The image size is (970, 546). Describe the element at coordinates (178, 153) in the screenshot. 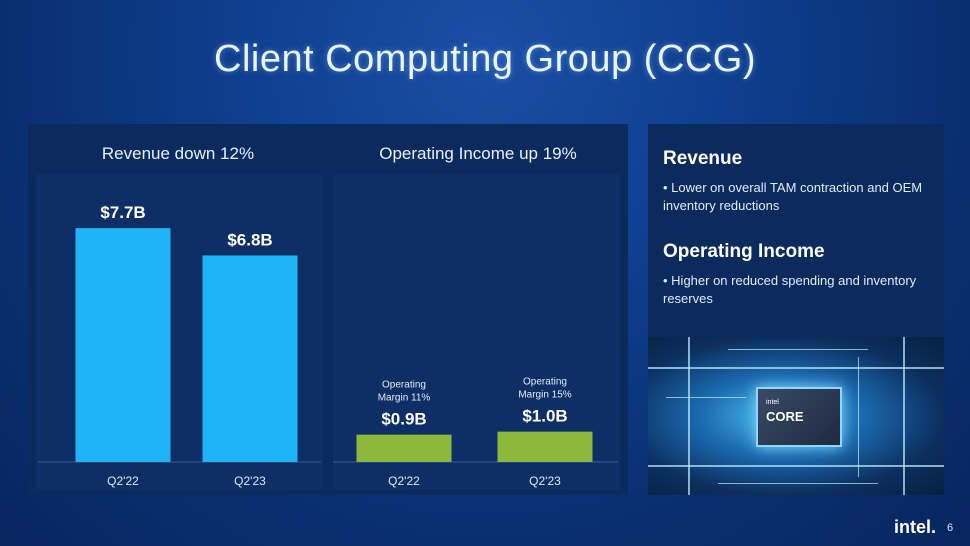

I see `revenue-chart-title: Revenue down 12%` at that location.